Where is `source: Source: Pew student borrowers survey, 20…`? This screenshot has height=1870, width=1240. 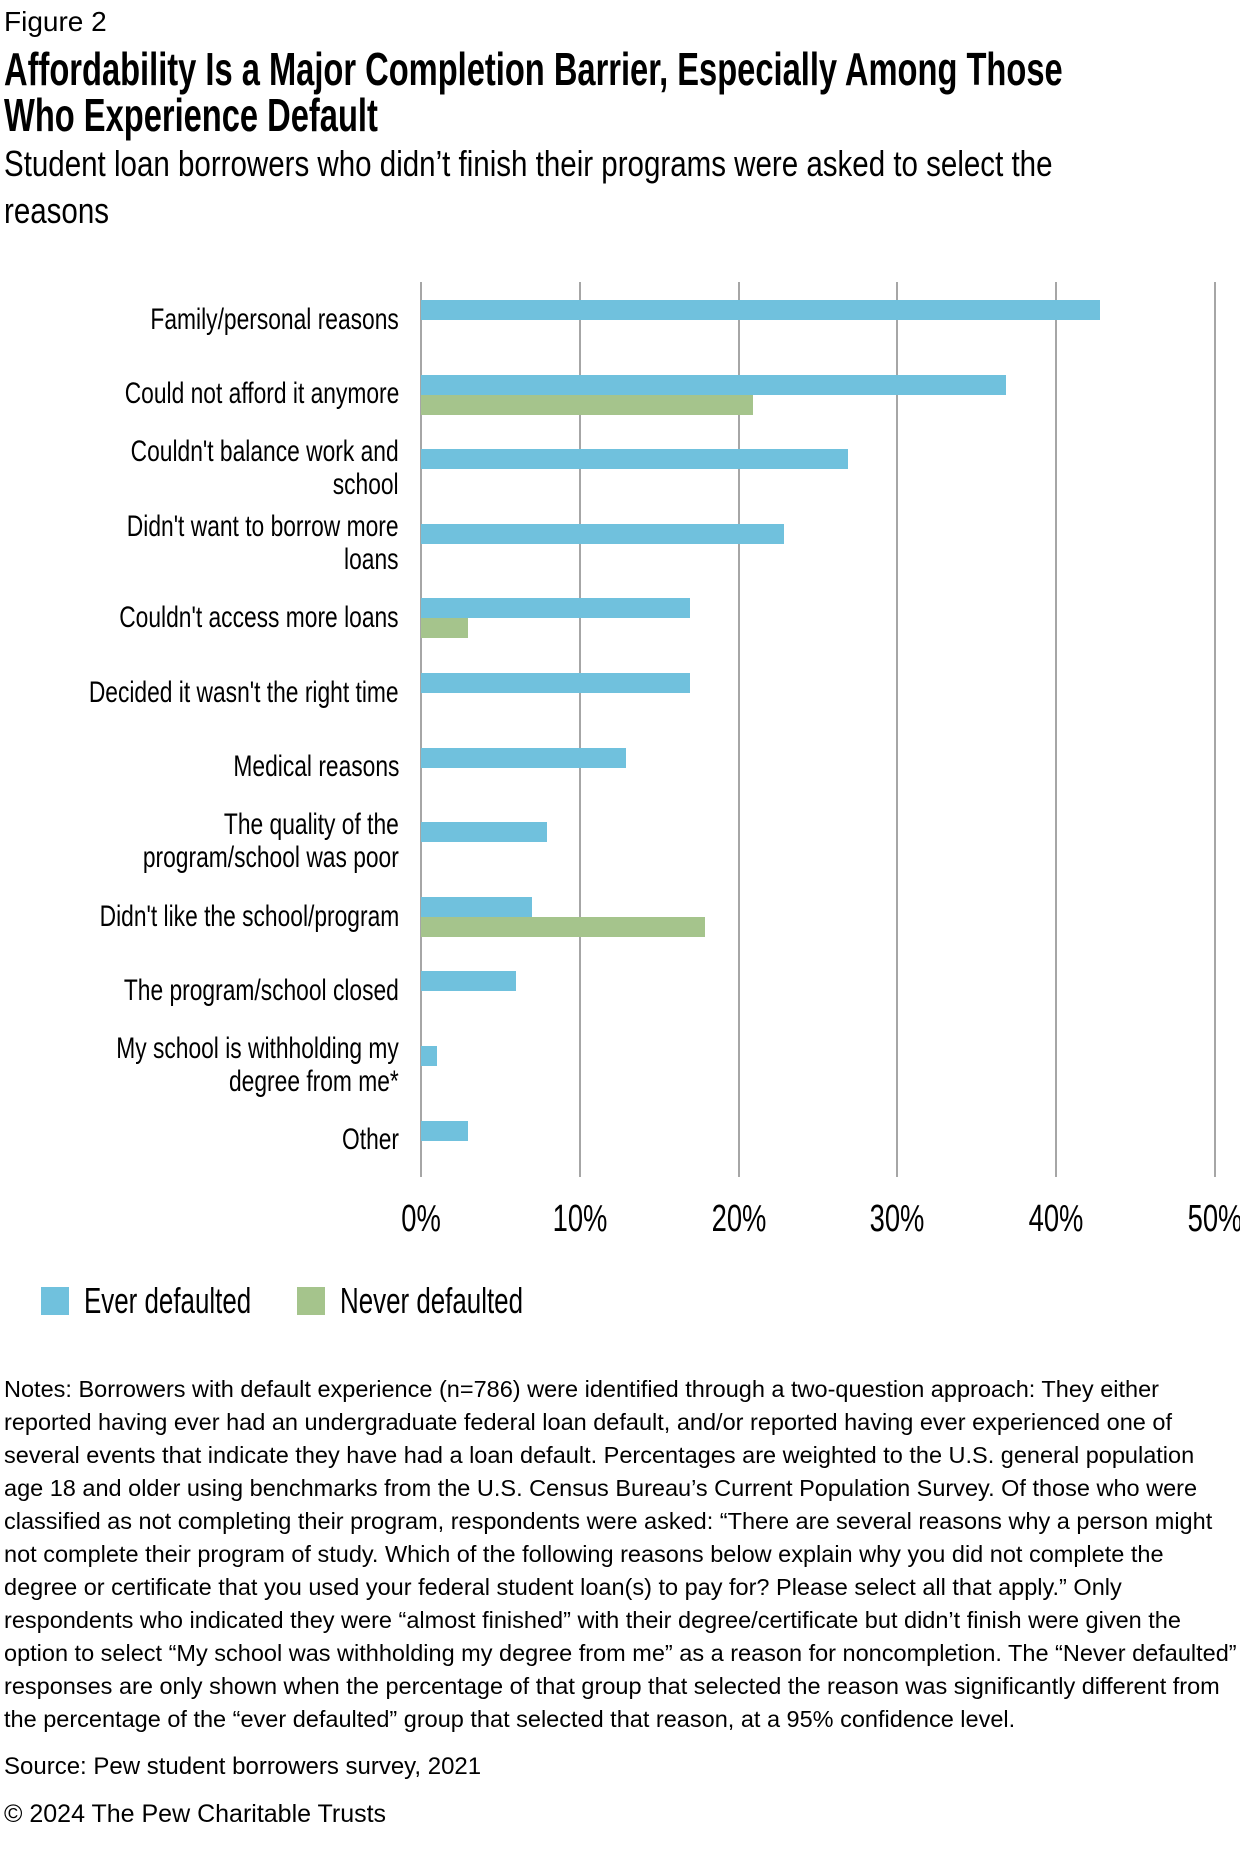 source: Source: Pew student borrowers survey, 20… is located at coordinates (243, 1767).